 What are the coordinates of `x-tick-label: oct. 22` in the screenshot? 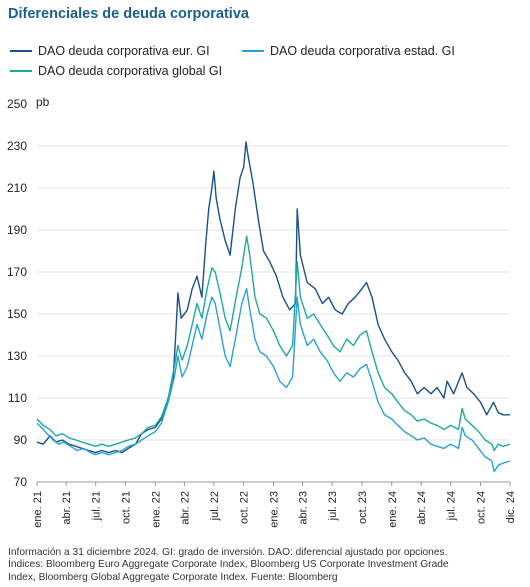 It's located at (245, 507).